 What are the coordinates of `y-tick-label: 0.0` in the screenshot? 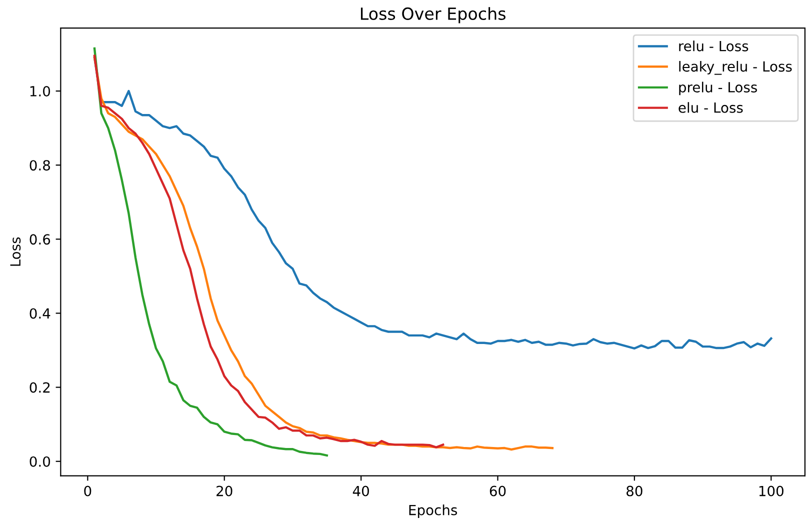 It's located at (40, 461).